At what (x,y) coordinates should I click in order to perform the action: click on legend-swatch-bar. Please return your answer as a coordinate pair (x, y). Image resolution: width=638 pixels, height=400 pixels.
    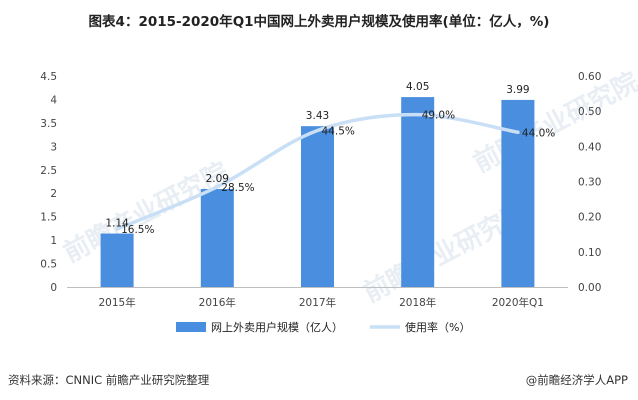
    Looking at the image, I should click on (191, 327).